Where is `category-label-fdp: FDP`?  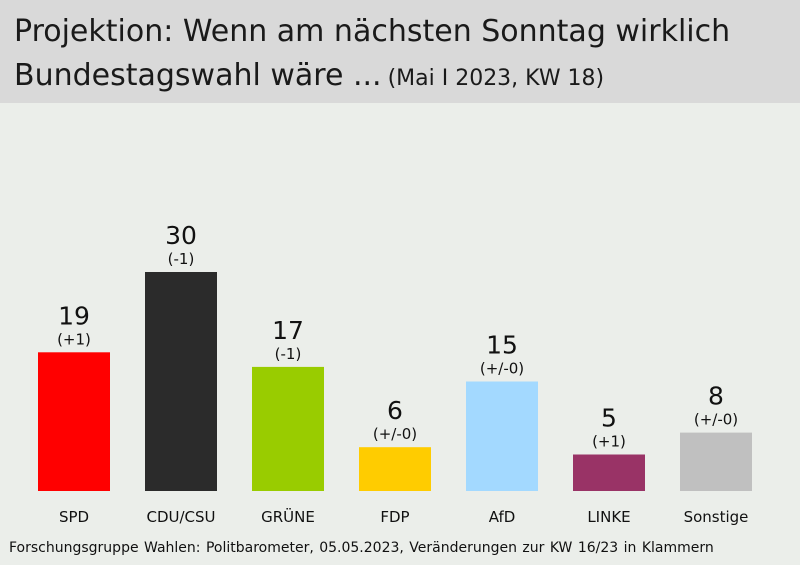
category-label-fdp: FDP is located at coordinates (394, 517).